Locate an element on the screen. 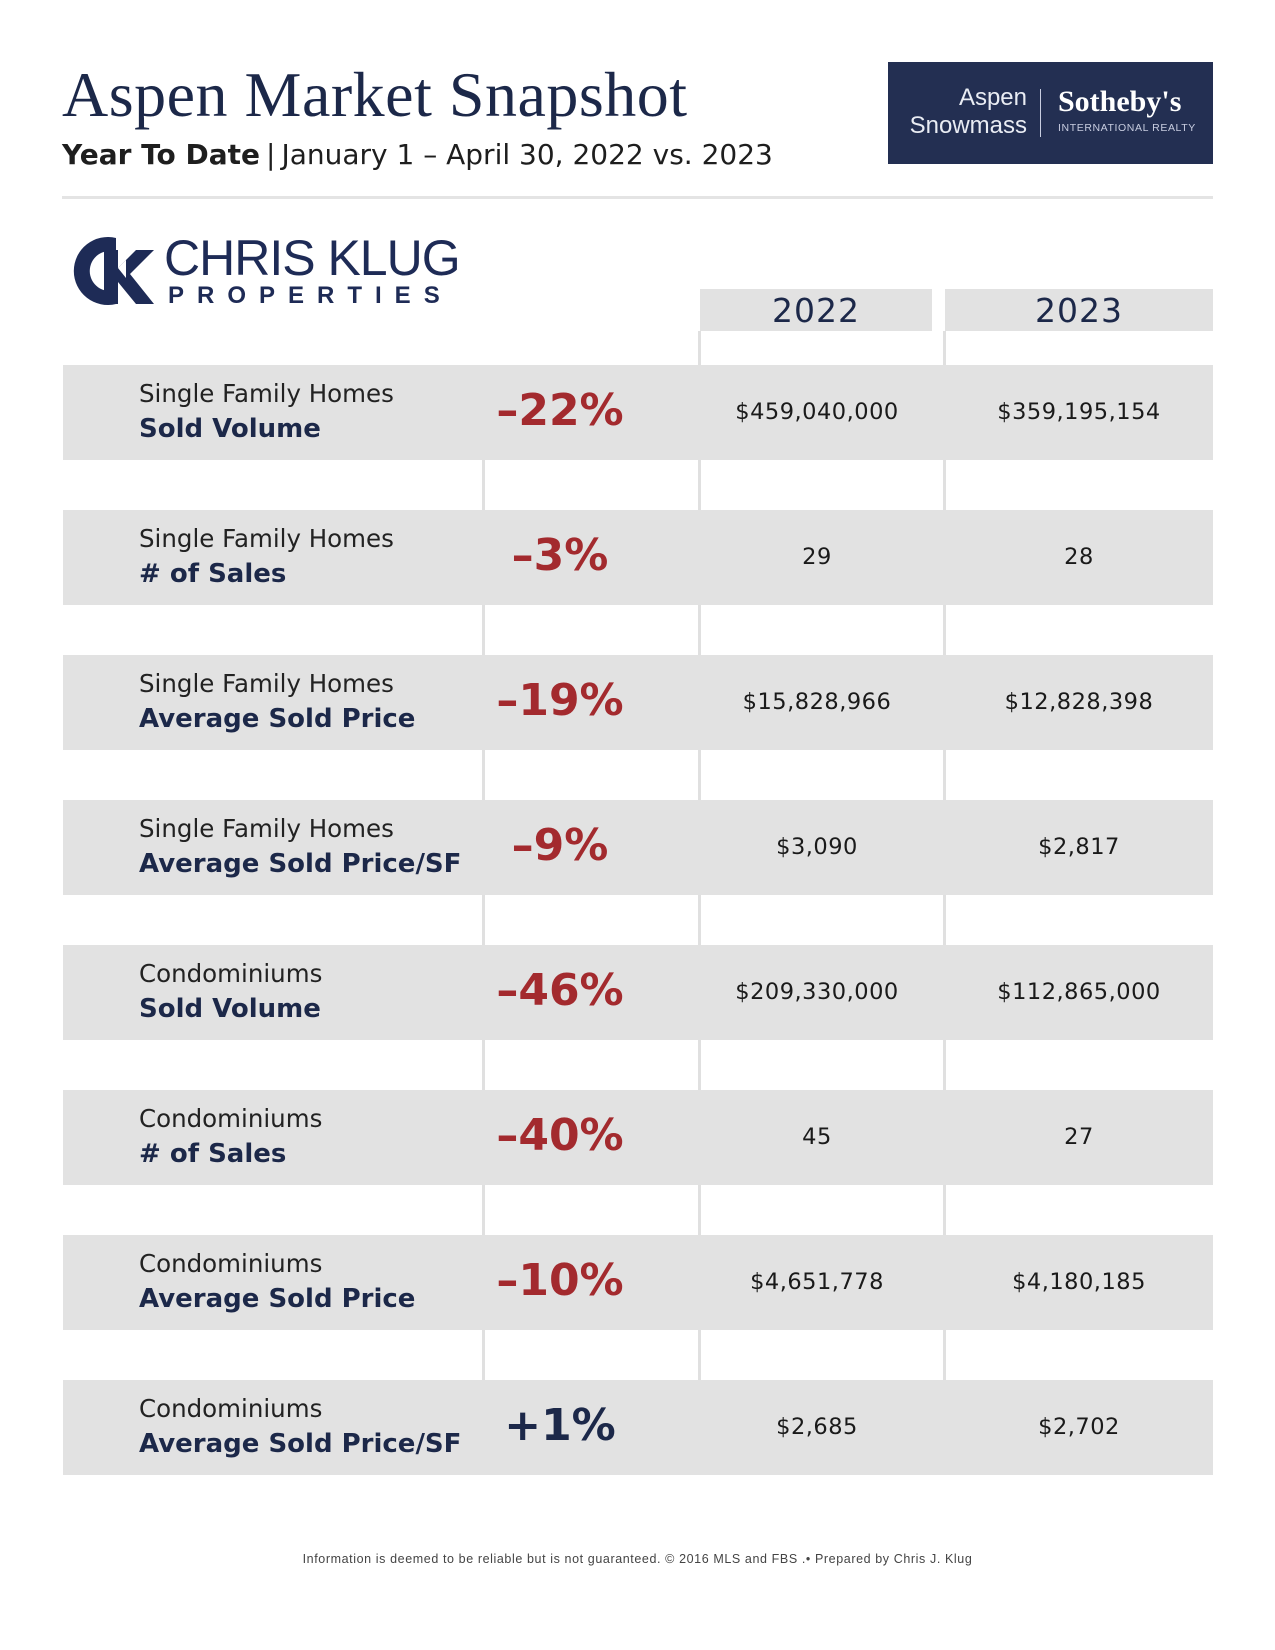 This screenshot has height=1650, width=1275. value-2023: $4,180,185 is located at coordinates (1079, 1282).